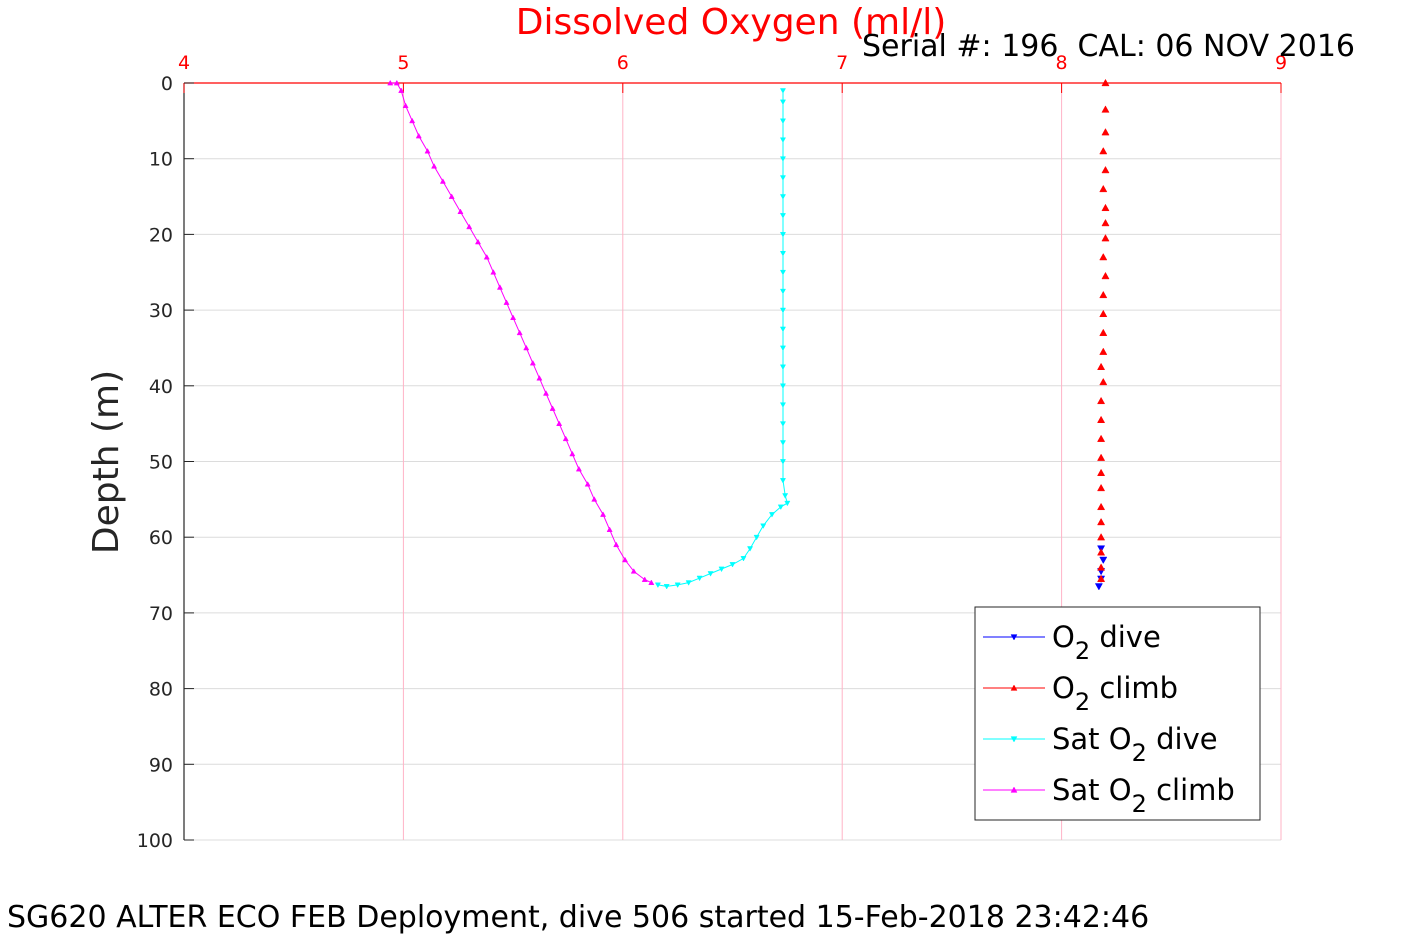 This screenshot has width=1417, height=945. Describe the element at coordinates (623, 63) in the screenshot. I see `x-tick-label-2: 6` at that location.